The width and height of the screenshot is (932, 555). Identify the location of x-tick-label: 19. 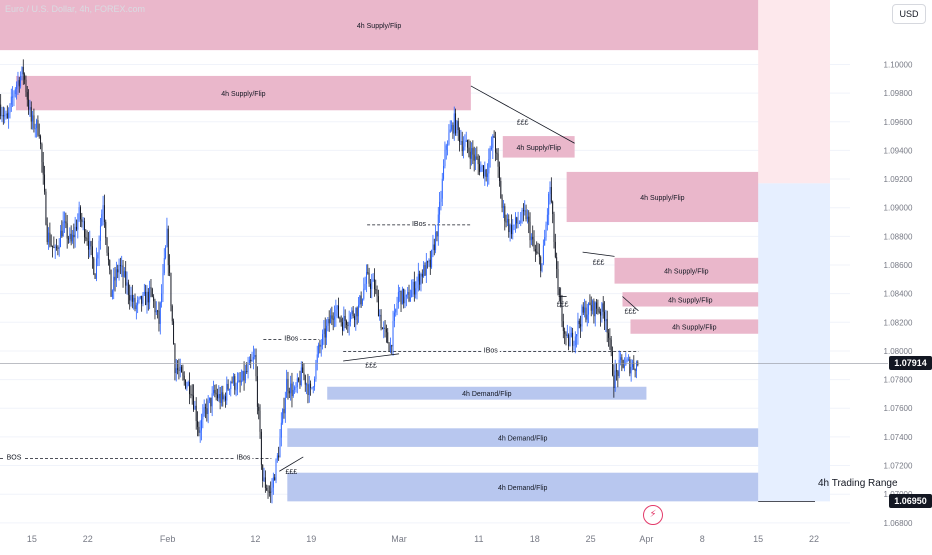
(311, 539).